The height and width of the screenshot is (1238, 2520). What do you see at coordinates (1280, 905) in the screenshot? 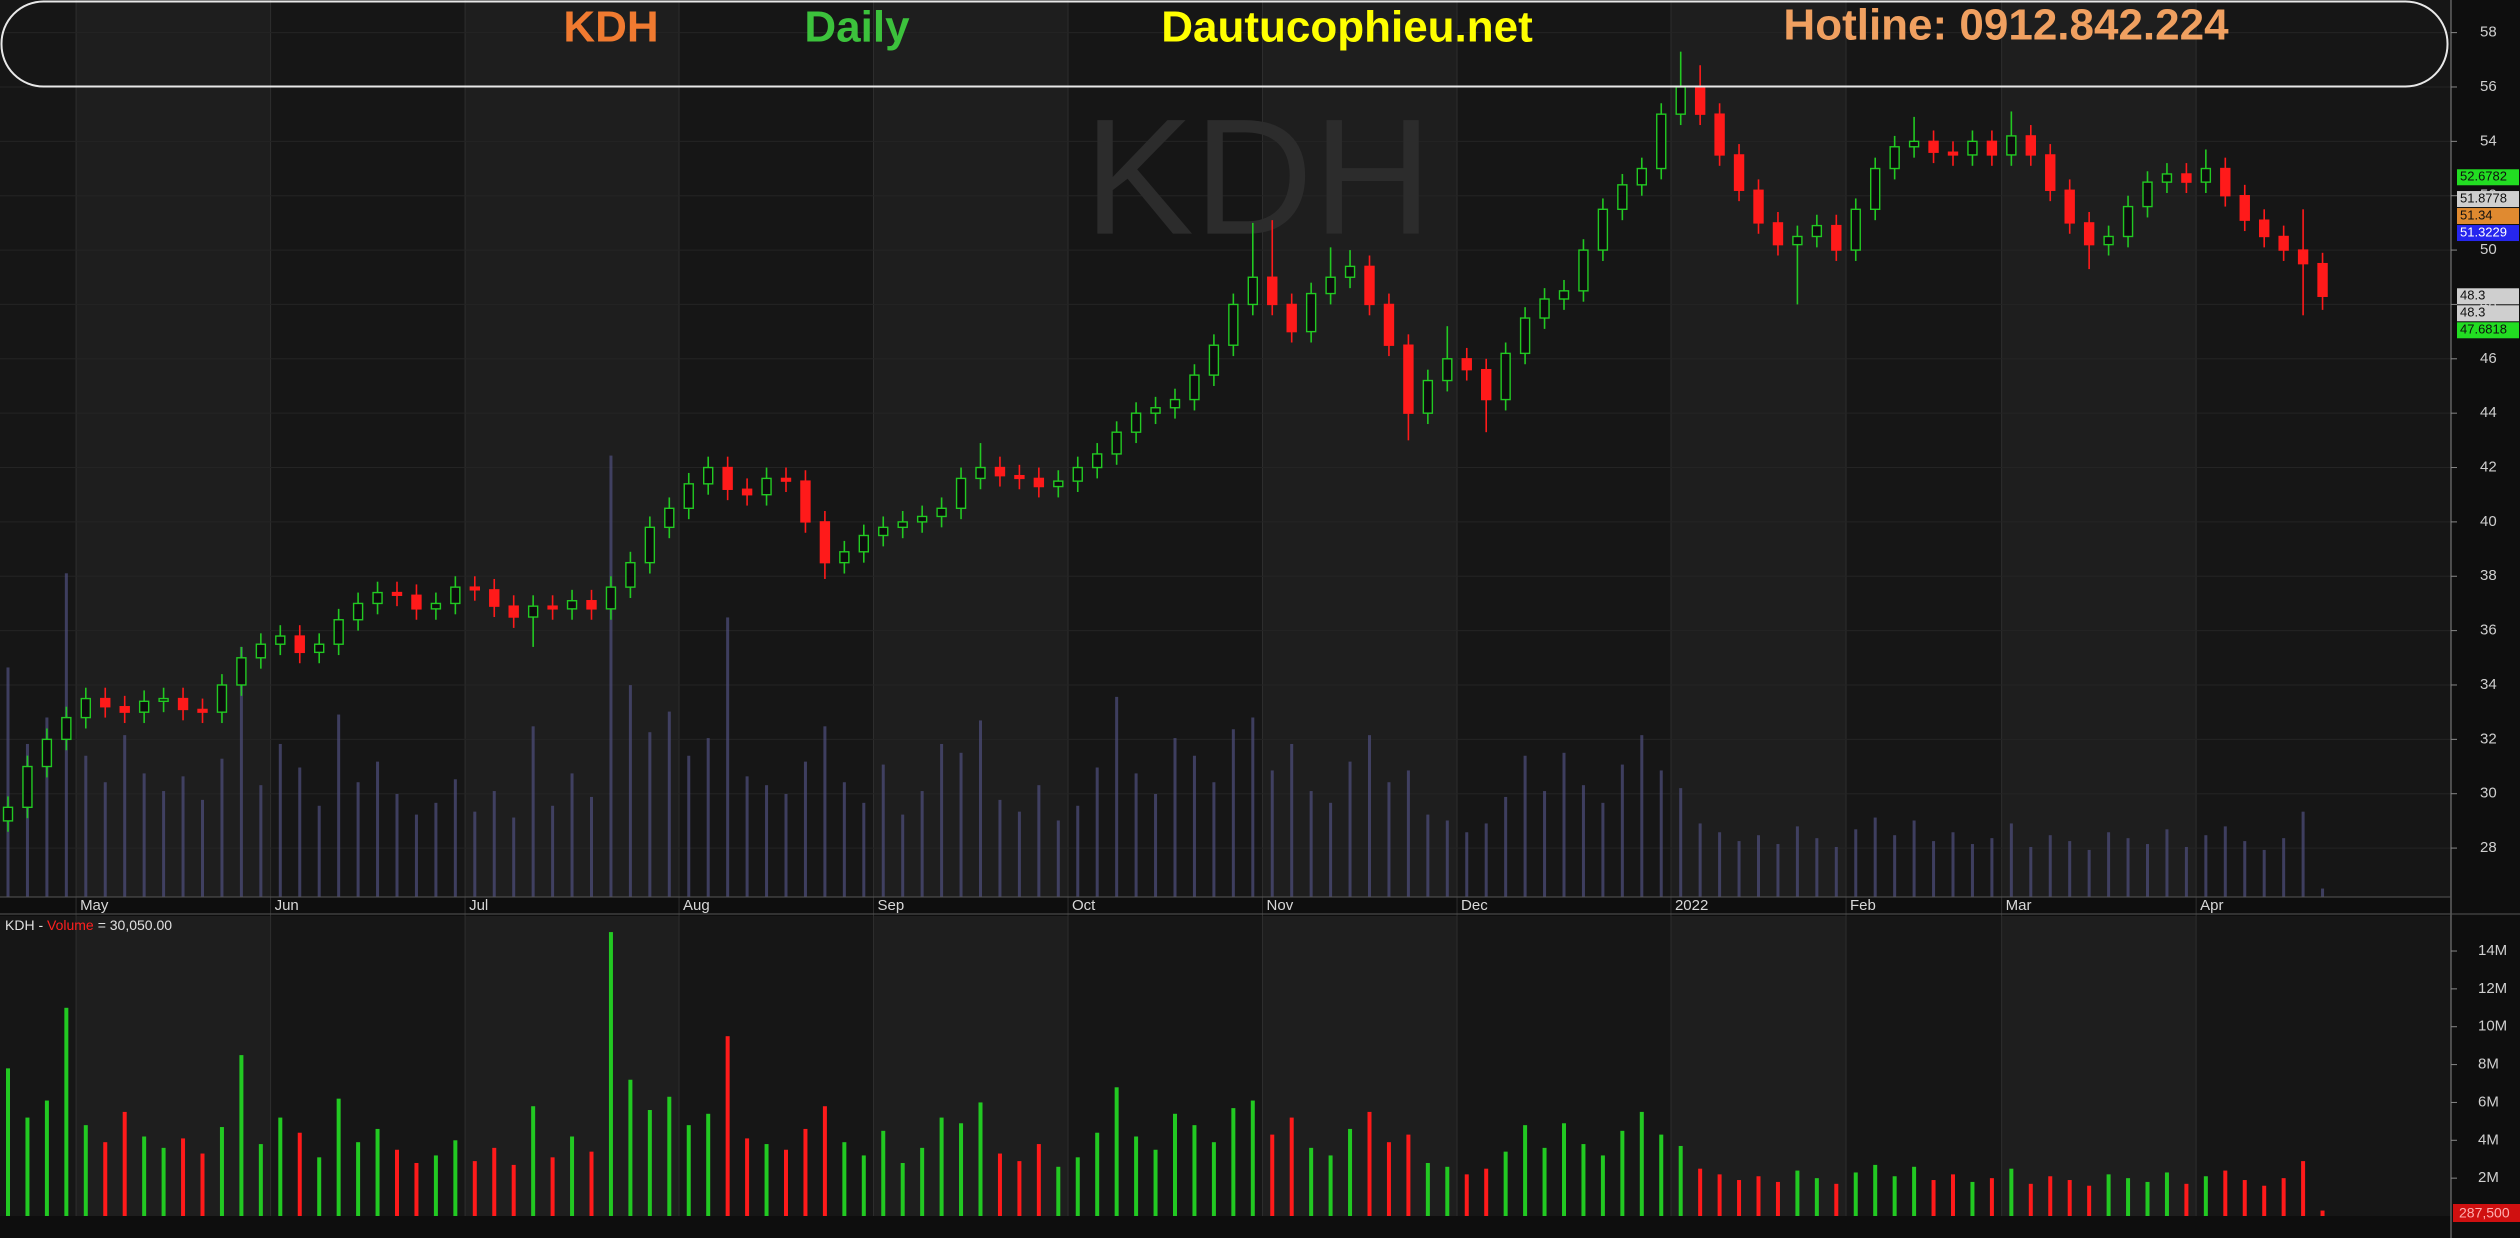
I see `x-tick-label: Nov` at bounding box center [1280, 905].